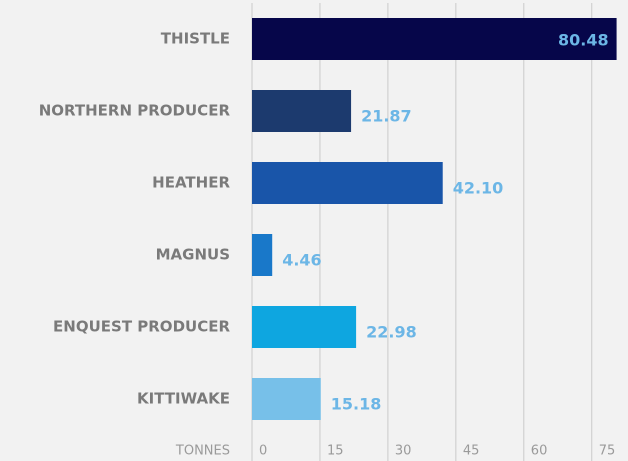 This screenshot has width=628, height=461. Describe the element at coordinates (193, 255) in the screenshot. I see `category-label: MAGNUS` at that location.